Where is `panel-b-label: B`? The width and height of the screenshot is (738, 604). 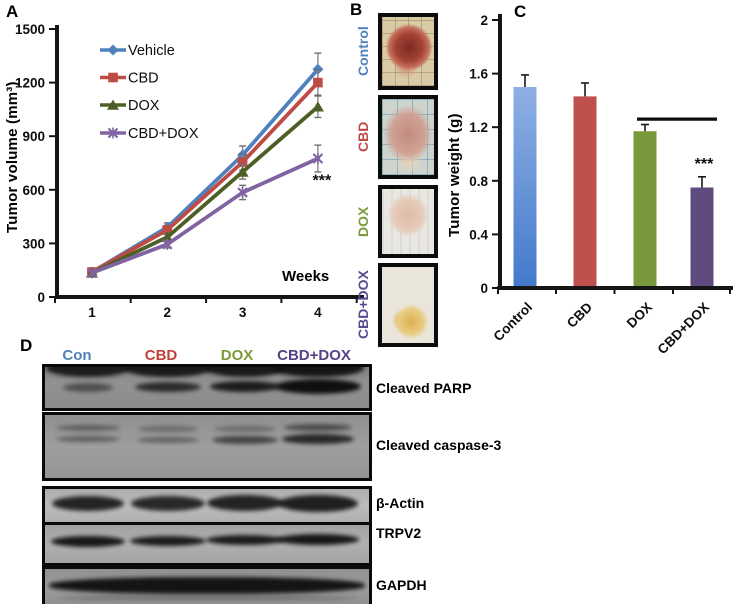
panel-b-label: B is located at coordinates (356, 9).